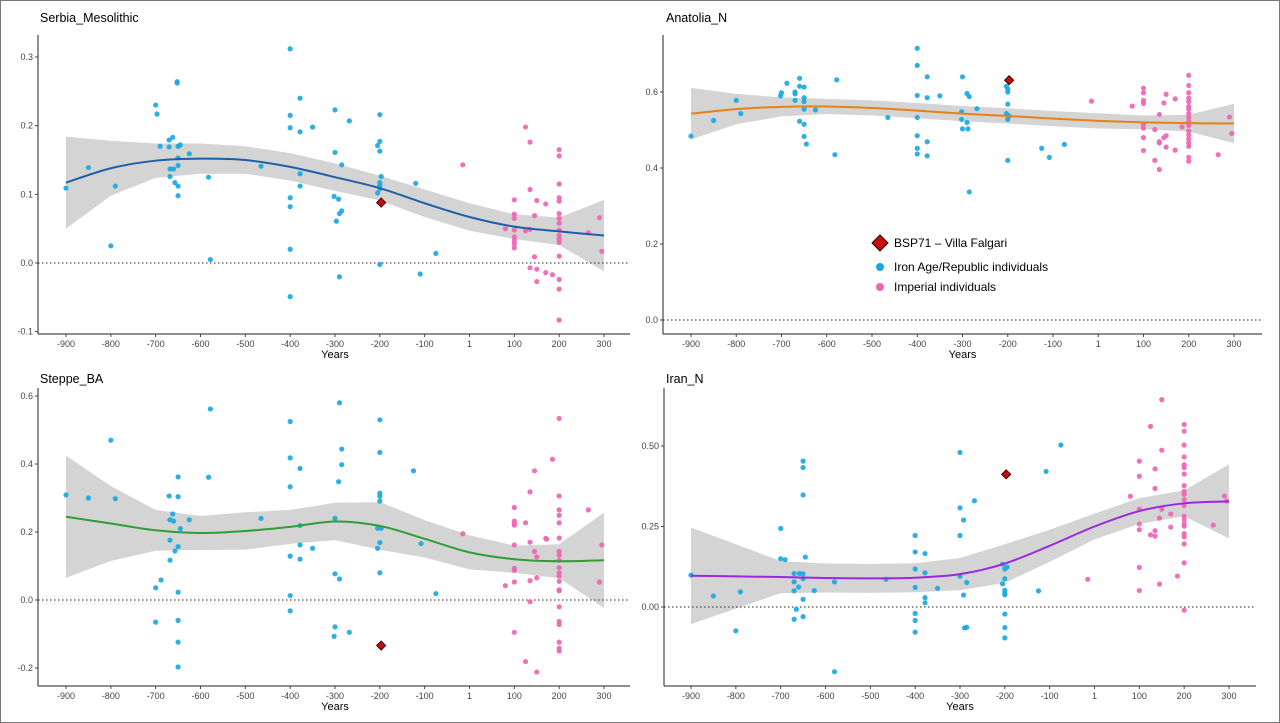  Describe the element at coordinates (736, 344) in the screenshot. I see `x-tick-label: -800` at that location.